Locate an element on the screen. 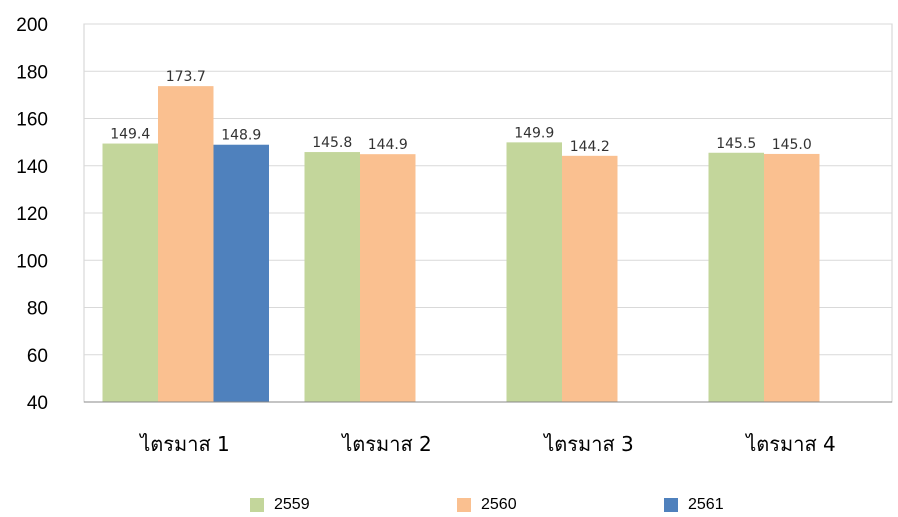  data-label: 148.9 is located at coordinates (241, 136).